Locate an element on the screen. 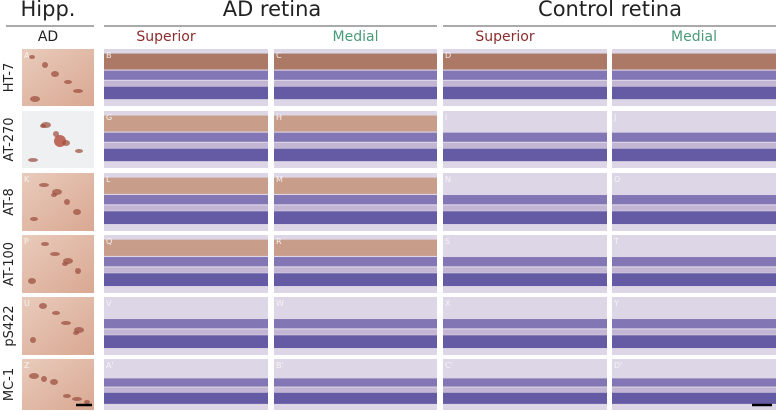 This screenshot has height=411, width=778. panel-letter: Y is located at coordinates (616, 303).